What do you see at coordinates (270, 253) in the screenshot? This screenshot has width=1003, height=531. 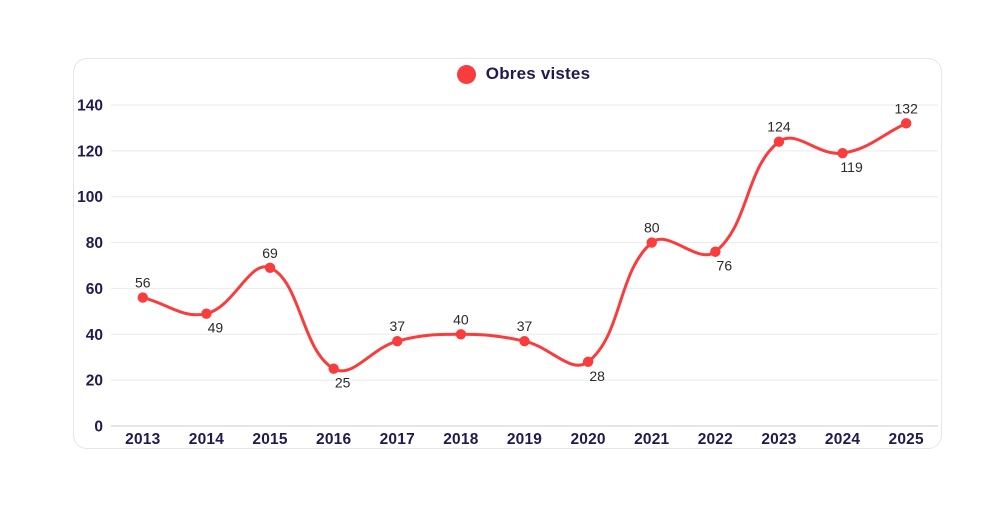 I see `data-point-label: 69` at bounding box center [270, 253].